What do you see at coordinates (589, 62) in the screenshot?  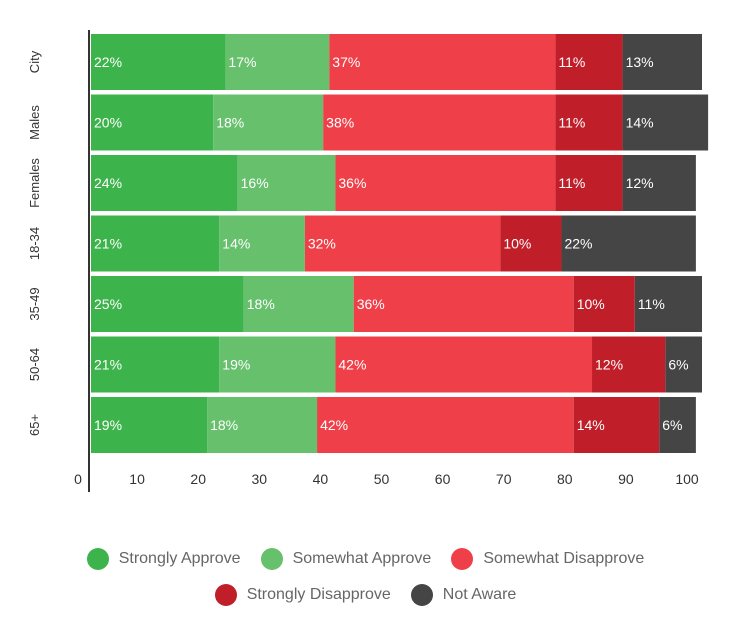 I see `bar-city-strongly-disapprove` at bounding box center [589, 62].